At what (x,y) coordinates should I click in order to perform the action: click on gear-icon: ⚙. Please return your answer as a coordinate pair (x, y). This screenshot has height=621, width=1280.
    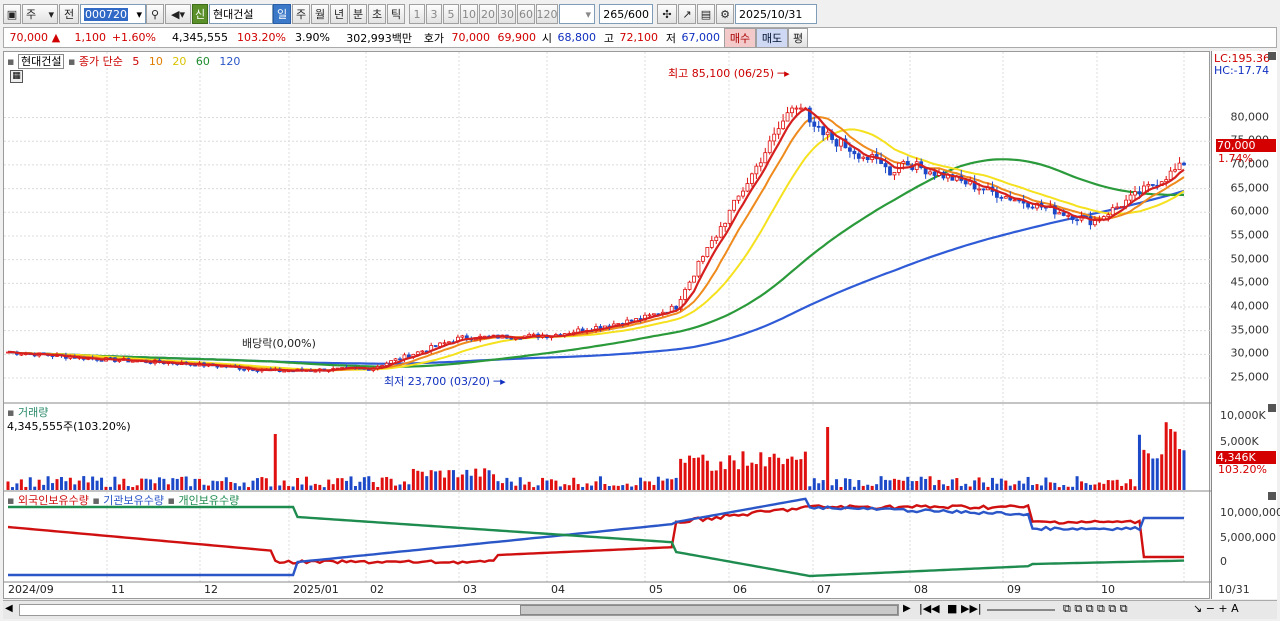
    Looking at the image, I should click on (725, 14).